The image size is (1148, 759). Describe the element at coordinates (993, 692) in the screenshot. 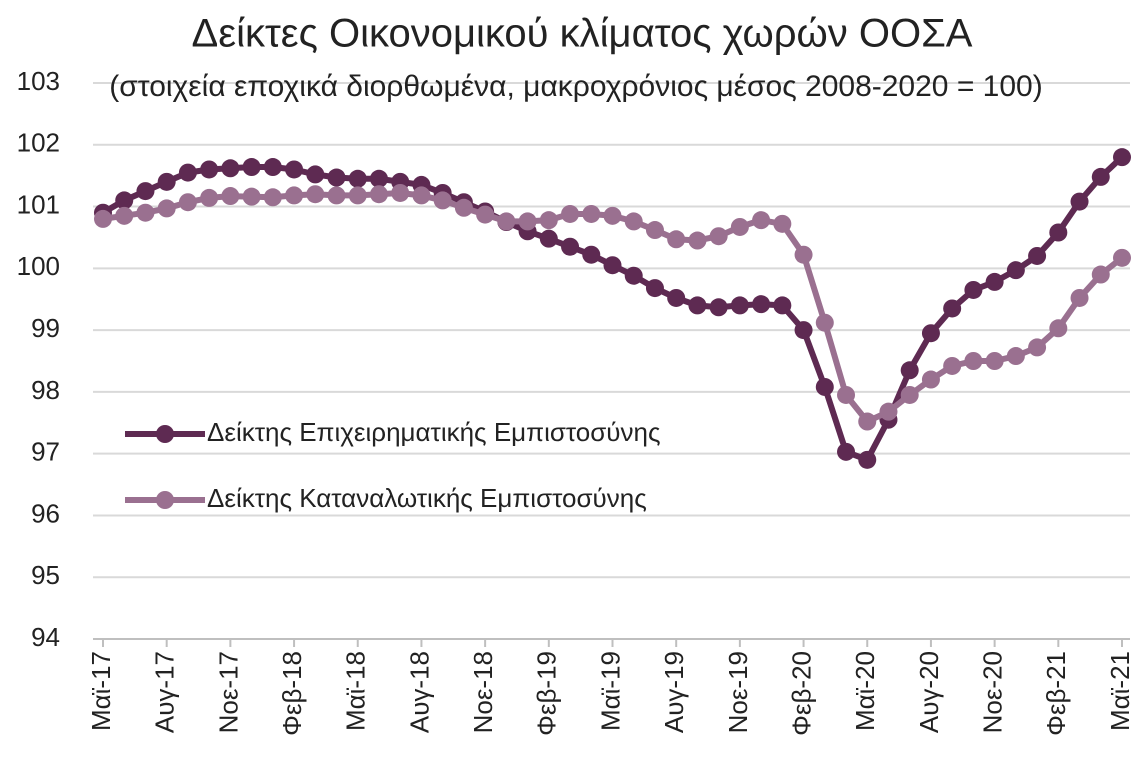

I see `x-tick-label: Νοε-20` at that location.